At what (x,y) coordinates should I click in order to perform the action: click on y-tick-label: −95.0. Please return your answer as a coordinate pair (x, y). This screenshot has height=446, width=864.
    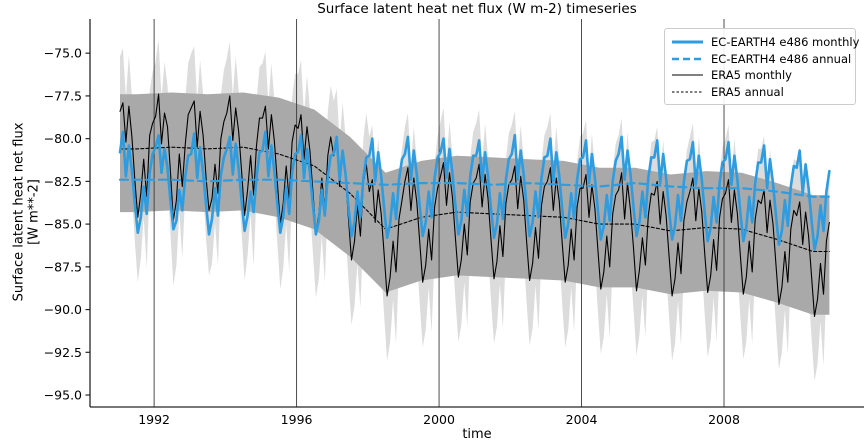
    Looking at the image, I should click on (63, 395).